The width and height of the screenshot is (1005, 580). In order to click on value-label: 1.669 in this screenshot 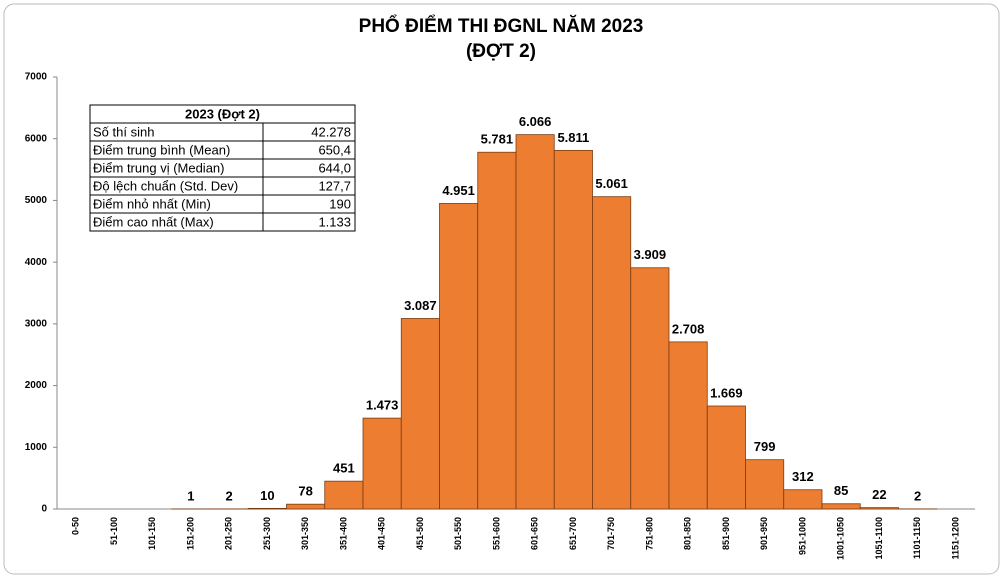, I will do `click(726, 392)`.